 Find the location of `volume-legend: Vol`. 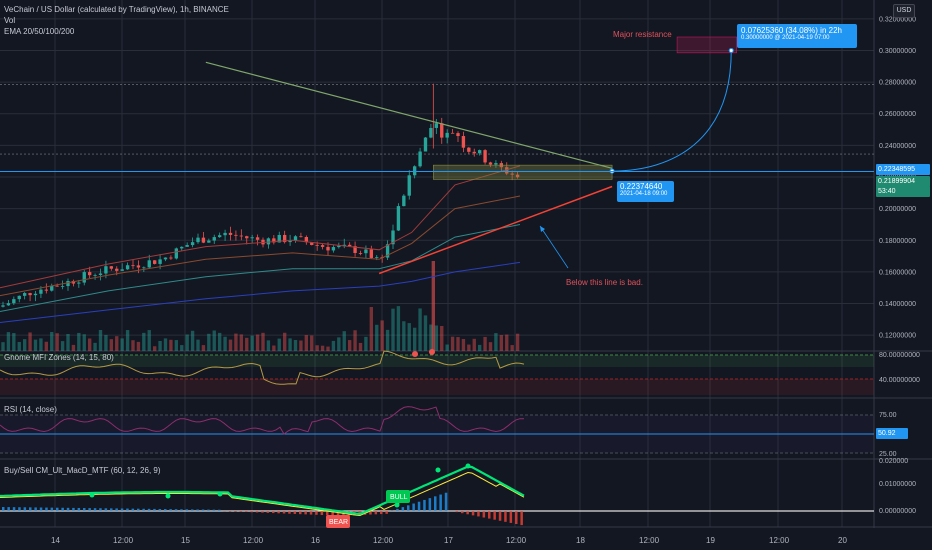

volume-legend: Vol is located at coordinates (10, 20).